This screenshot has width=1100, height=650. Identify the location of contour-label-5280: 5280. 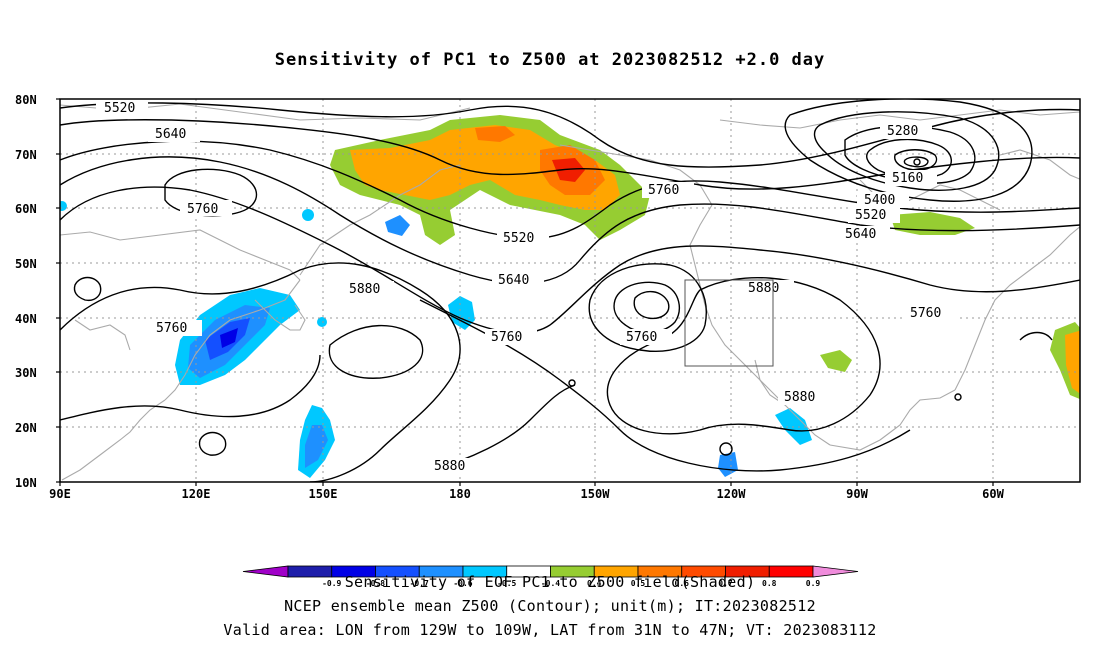
(902, 131).